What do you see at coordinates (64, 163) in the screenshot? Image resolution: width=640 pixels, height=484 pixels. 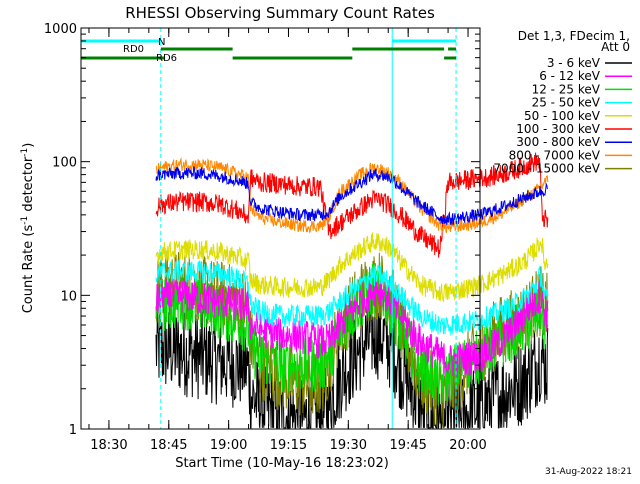 I see `y-tick-label: 100` at bounding box center [64, 163].